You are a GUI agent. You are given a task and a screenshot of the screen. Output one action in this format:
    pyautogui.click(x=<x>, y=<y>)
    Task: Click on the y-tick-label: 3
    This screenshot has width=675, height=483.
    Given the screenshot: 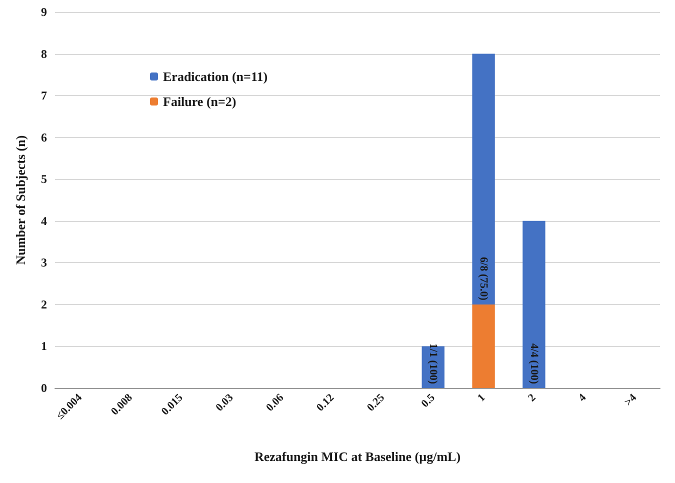 What is the action you would take?
    pyautogui.click(x=44, y=263)
    